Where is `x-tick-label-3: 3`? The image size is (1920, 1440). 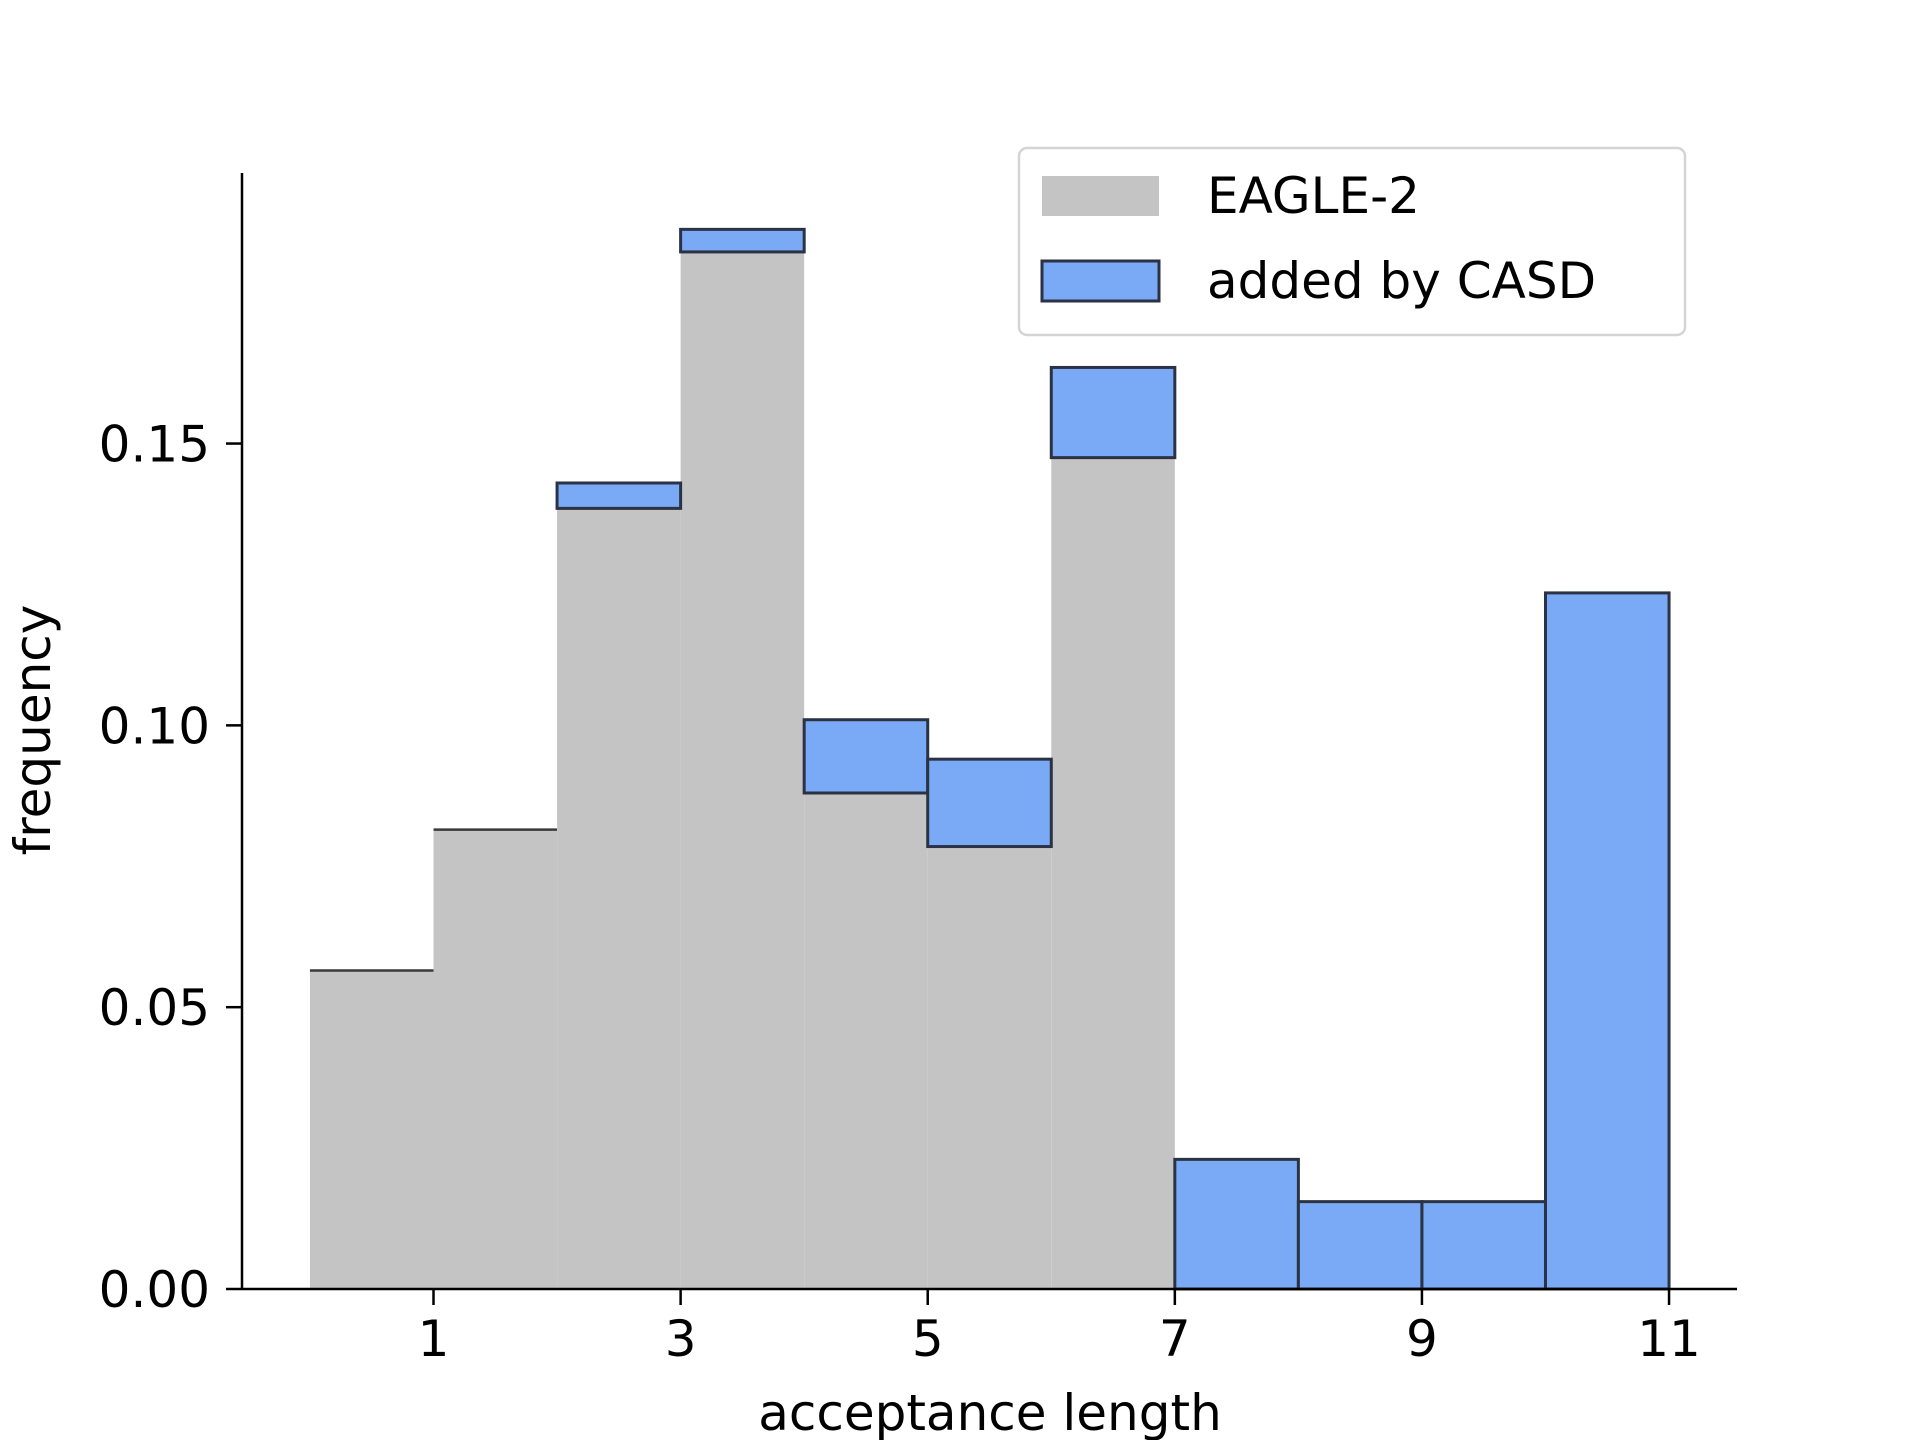 x-tick-label-3: 3 is located at coordinates (681, 1339).